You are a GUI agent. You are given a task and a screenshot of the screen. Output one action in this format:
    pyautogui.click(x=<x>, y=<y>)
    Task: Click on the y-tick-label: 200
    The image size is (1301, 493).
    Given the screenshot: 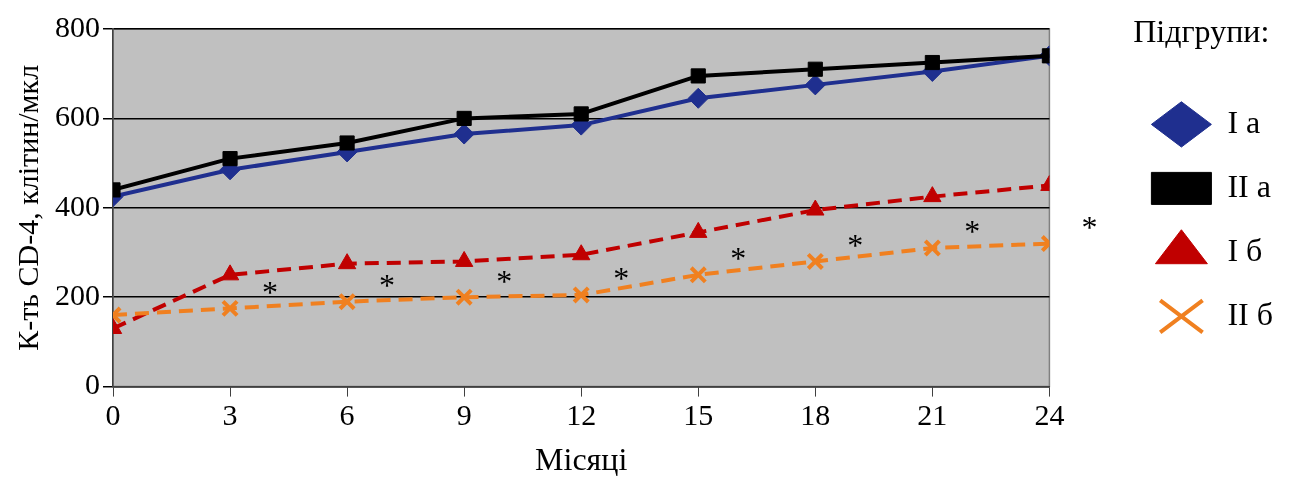 What is the action you would take?
    pyautogui.click(x=77, y=295)
    